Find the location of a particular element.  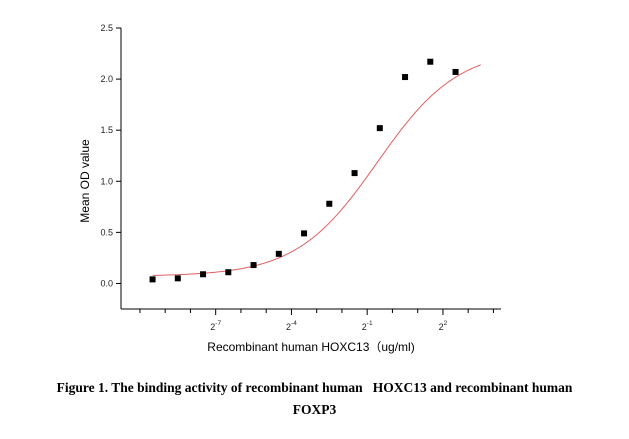

x-tick-label: 2-1 is located at coordinates (367, 326).